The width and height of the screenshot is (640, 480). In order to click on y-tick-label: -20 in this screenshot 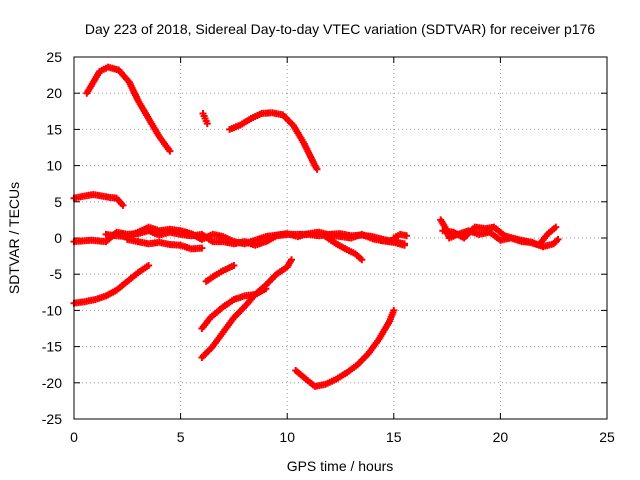, I will do `click(52, 383)`.